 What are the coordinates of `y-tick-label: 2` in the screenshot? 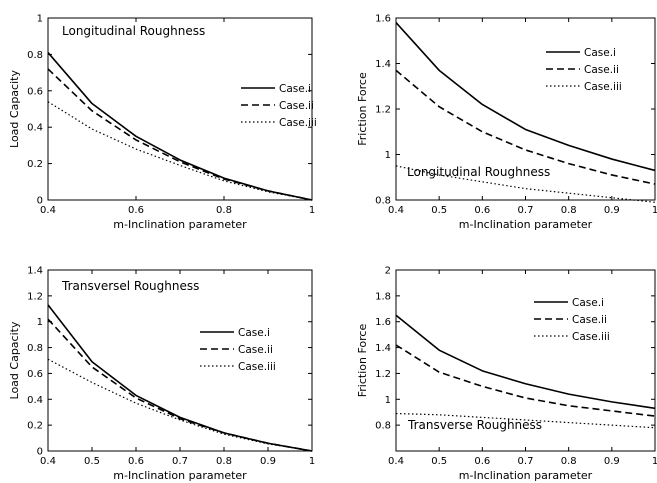 It's located at (388, 271).